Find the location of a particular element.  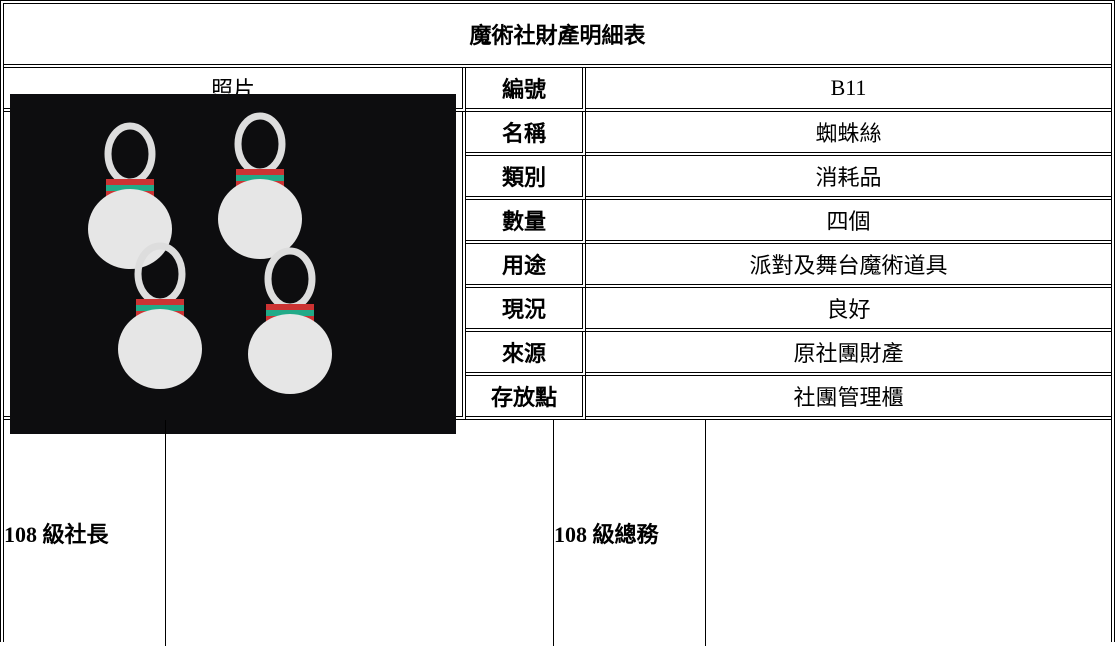

field-label: 編號 is located at coordinates (526, 90).